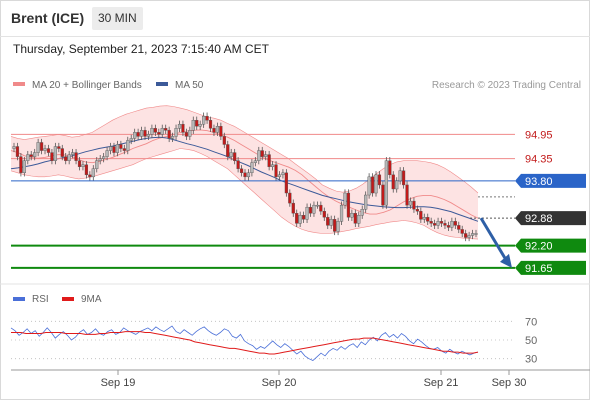 This screenshot has width=590, height=400. Describe the element at coordinates (441, 383) in the screenshot. I see `x-tick-label: Sep 21` at that location.